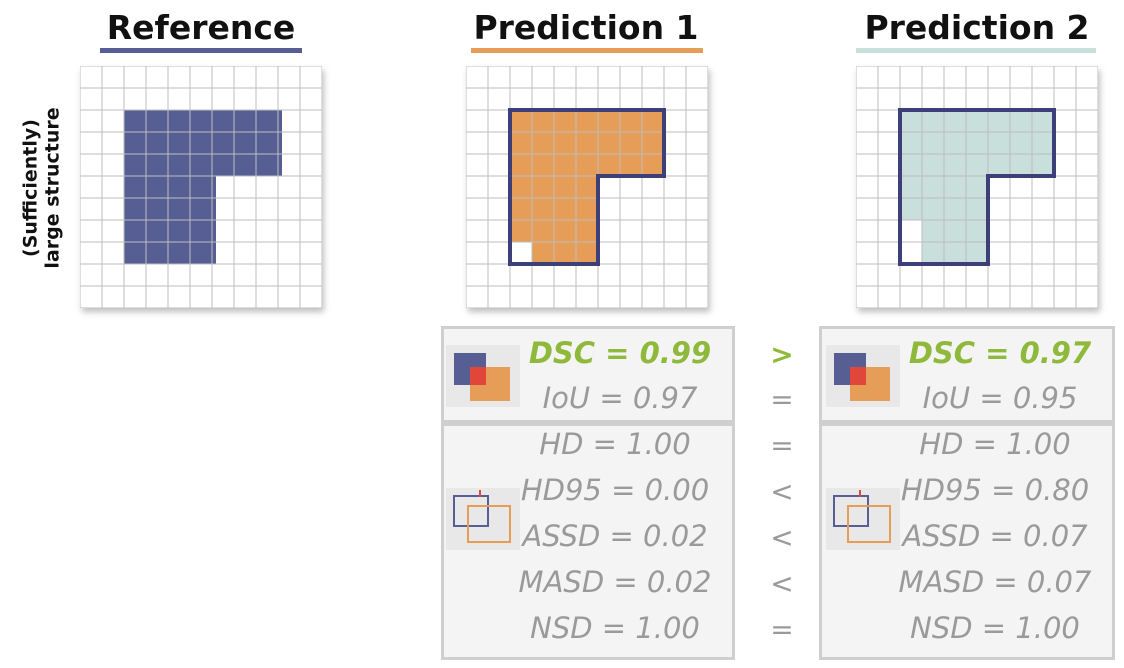 The height and width of the screenshot is (668, 1124). What do you see at coordinates (782, 445) in the screenshot?
I see `comparison-hd: =` at bounding box center [782, 445].